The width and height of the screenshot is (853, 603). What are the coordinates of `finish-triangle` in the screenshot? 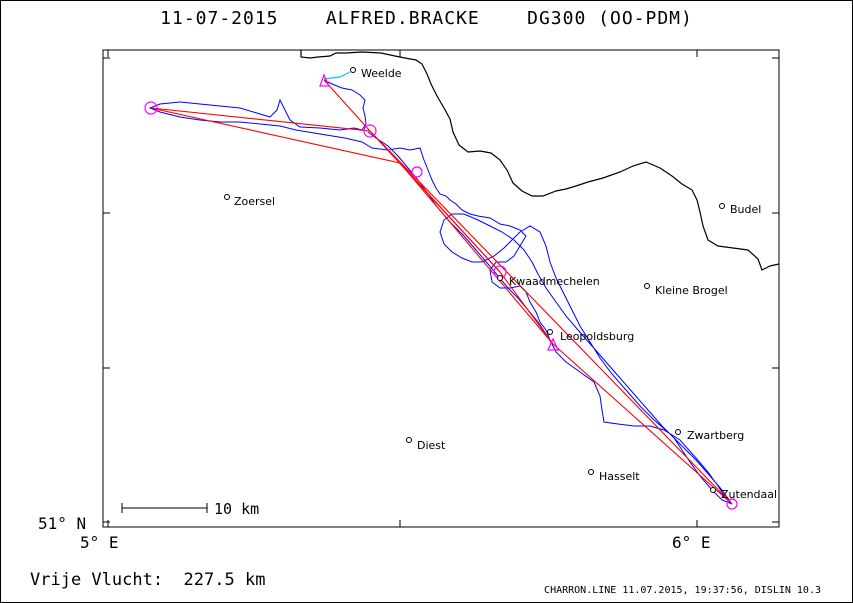 It's located at (553, 344).